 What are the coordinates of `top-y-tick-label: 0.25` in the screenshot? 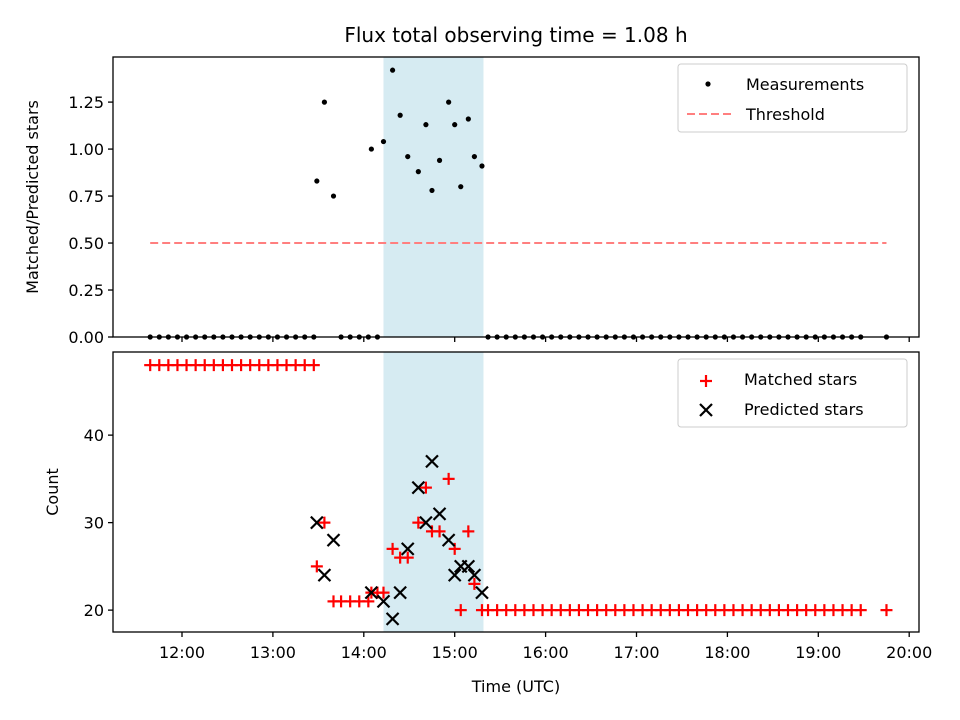 It's located at (86, 290).